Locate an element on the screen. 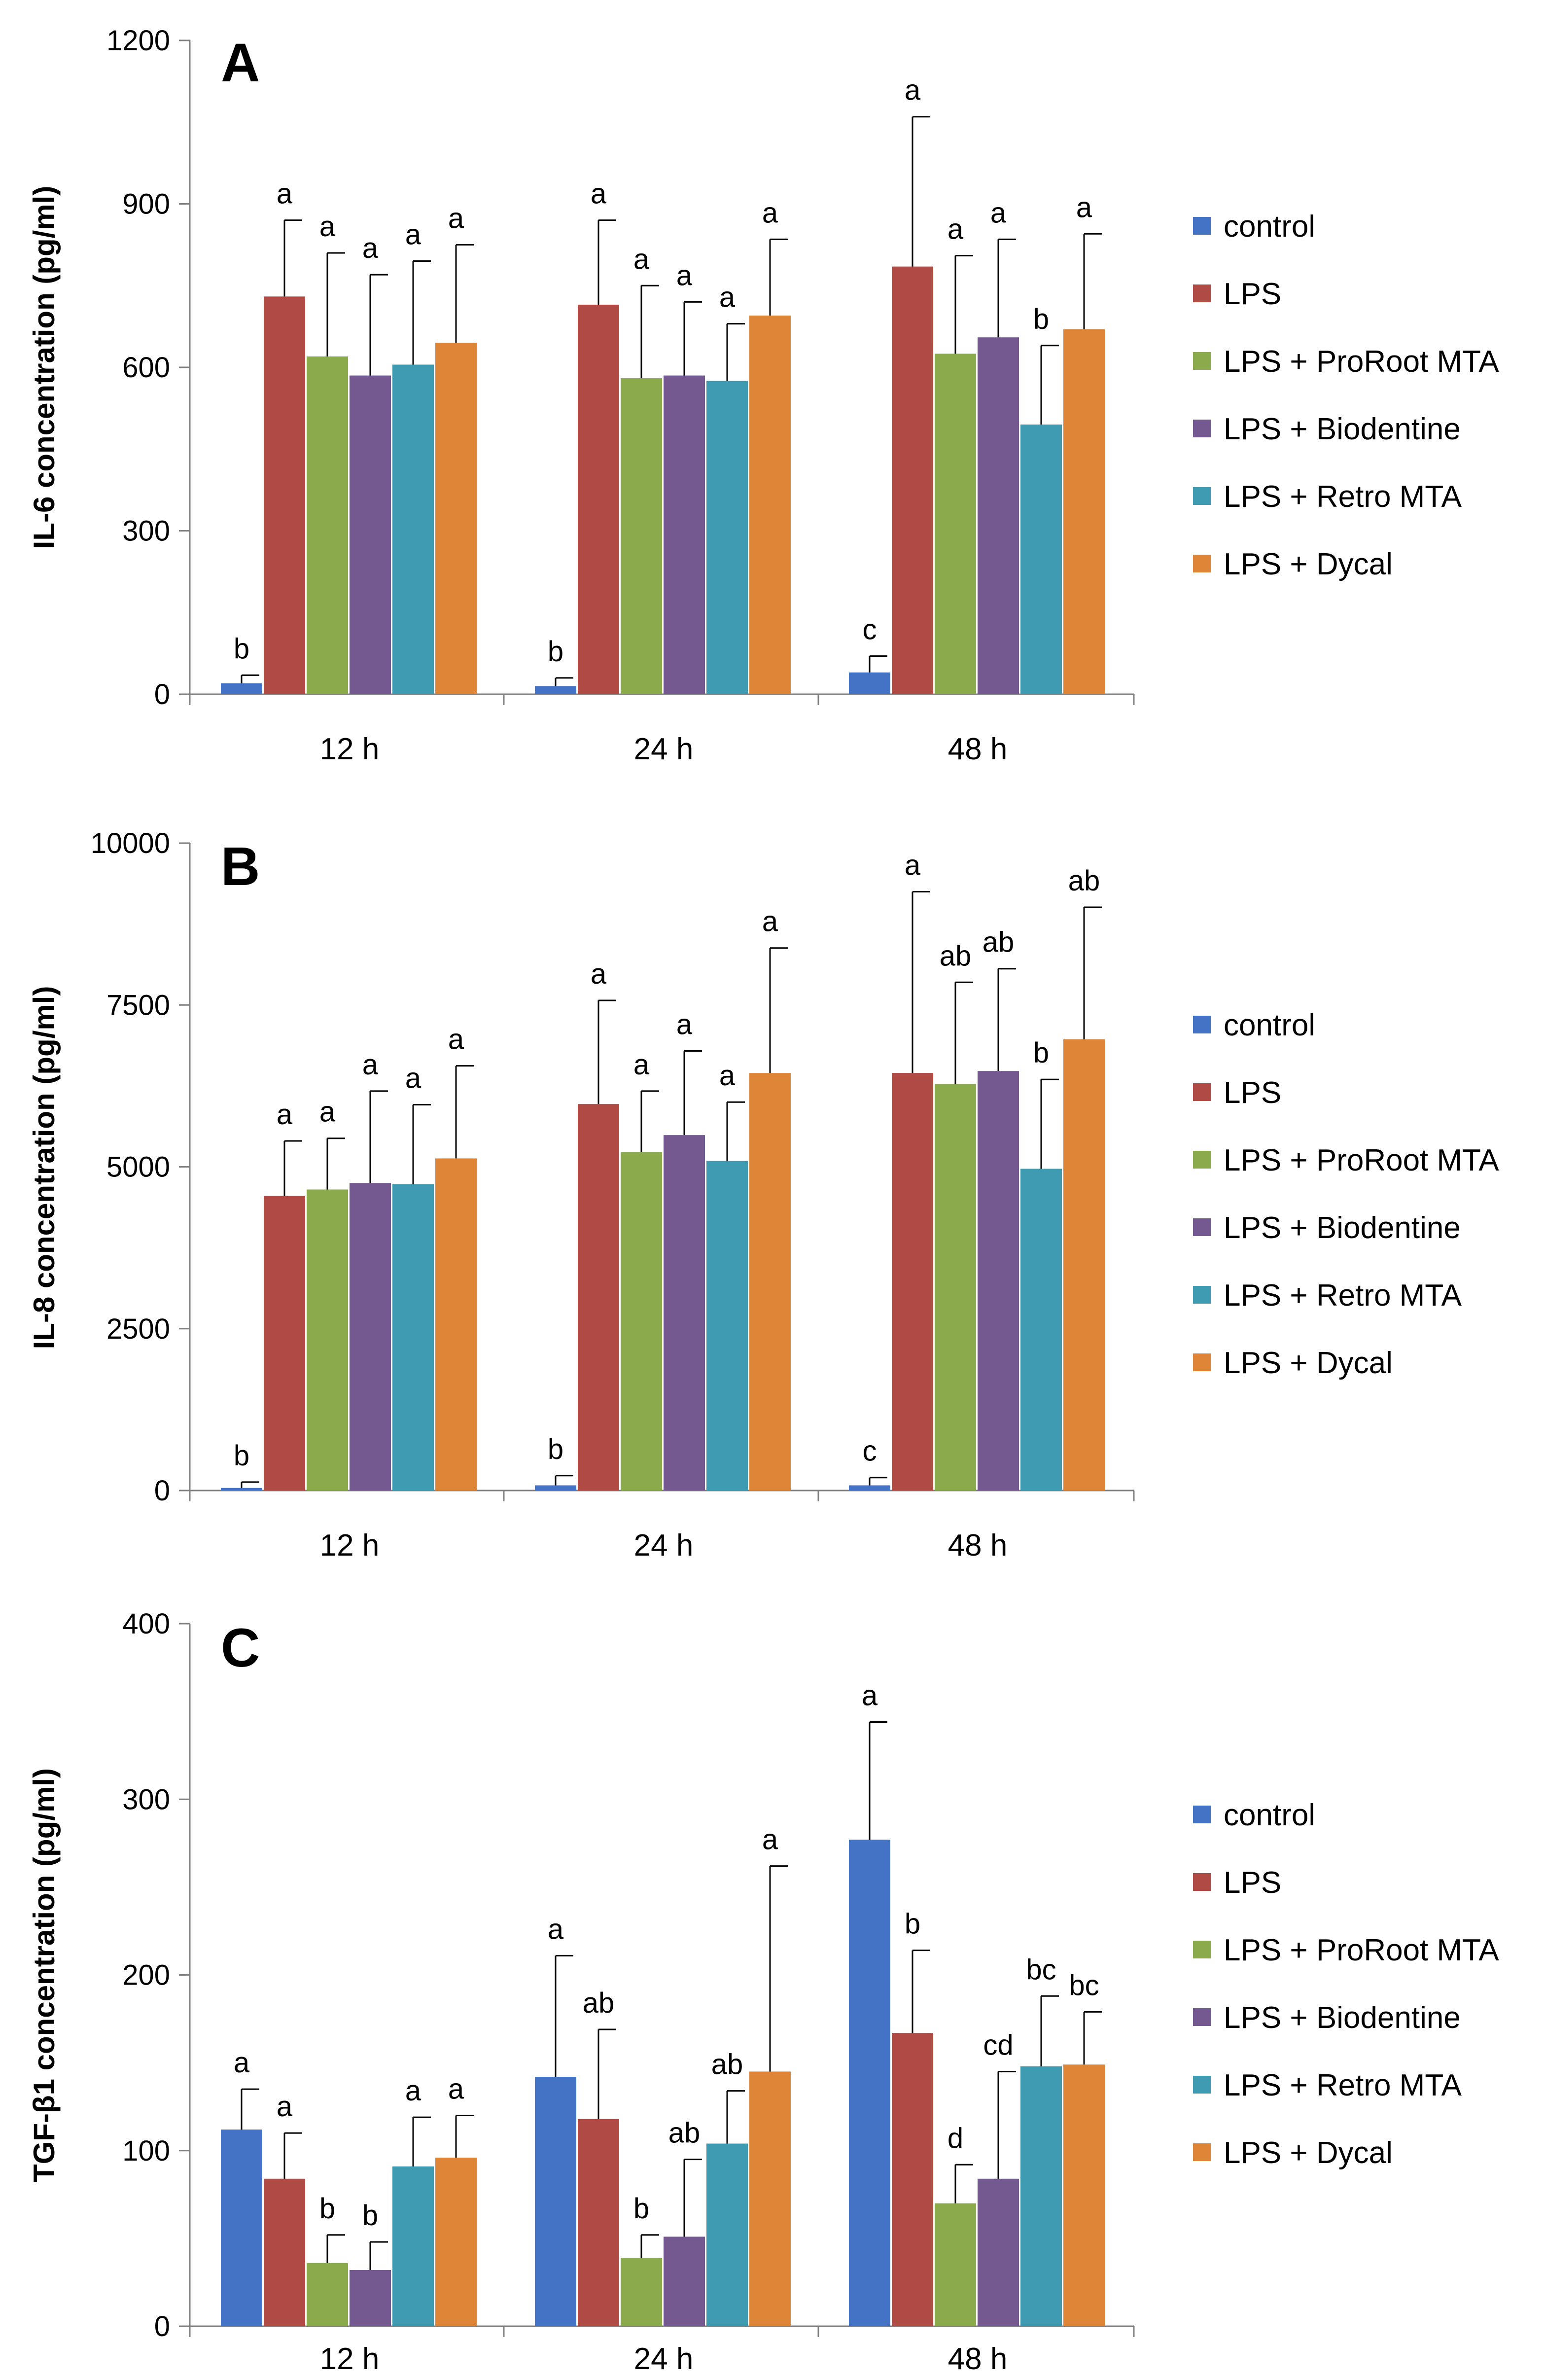  panel-C-y-tick-label: 200 is located at coordinates (146, 1975).